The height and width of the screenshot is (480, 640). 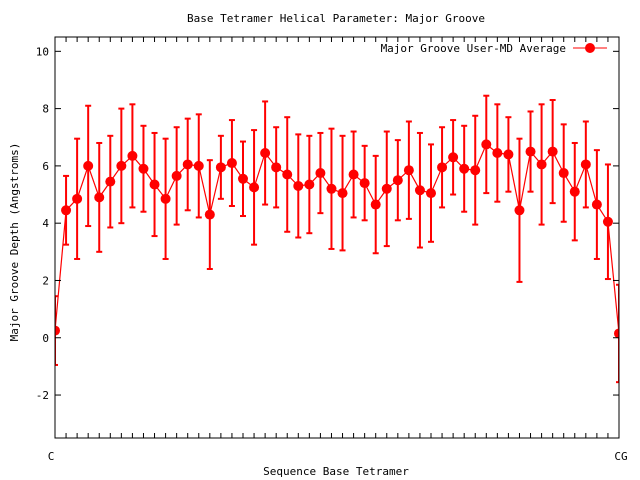 What do you see at coordinates (473, 48) in the screenshot?
I see `legend-label: Major Groove User-MD Average` at bounding box center [473, 48].